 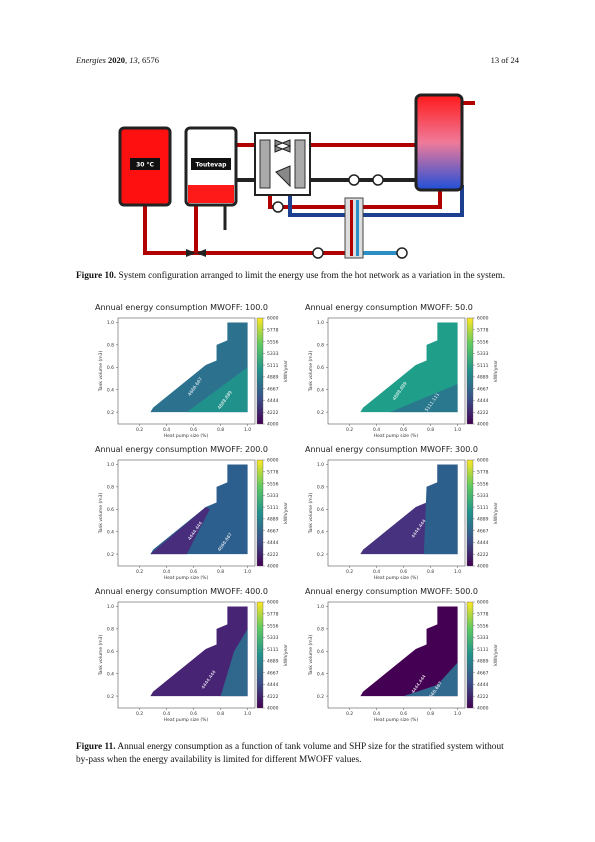 I want to click on colorbar-tick-label: 5111, so click(x=273, y=508).